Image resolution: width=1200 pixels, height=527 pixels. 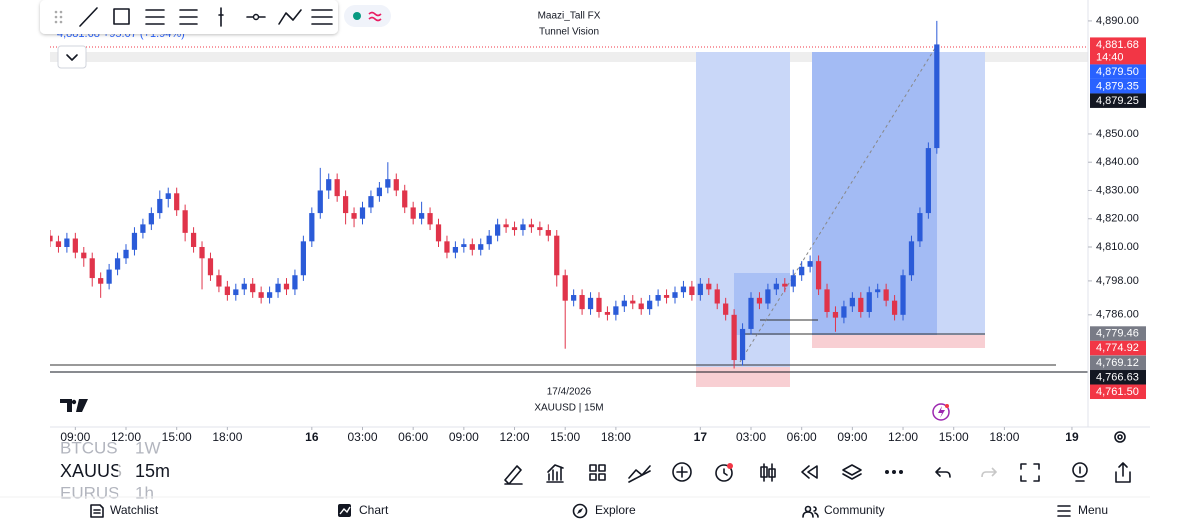 I want to click on fullscreen-button, so click(x=1030, y=472).